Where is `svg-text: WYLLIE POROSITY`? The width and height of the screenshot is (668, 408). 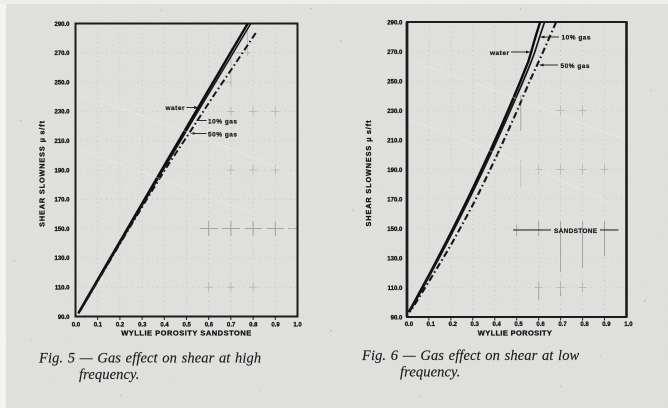
svg-text: WYLLIE POROSITY is located at coordinates (515, 332).